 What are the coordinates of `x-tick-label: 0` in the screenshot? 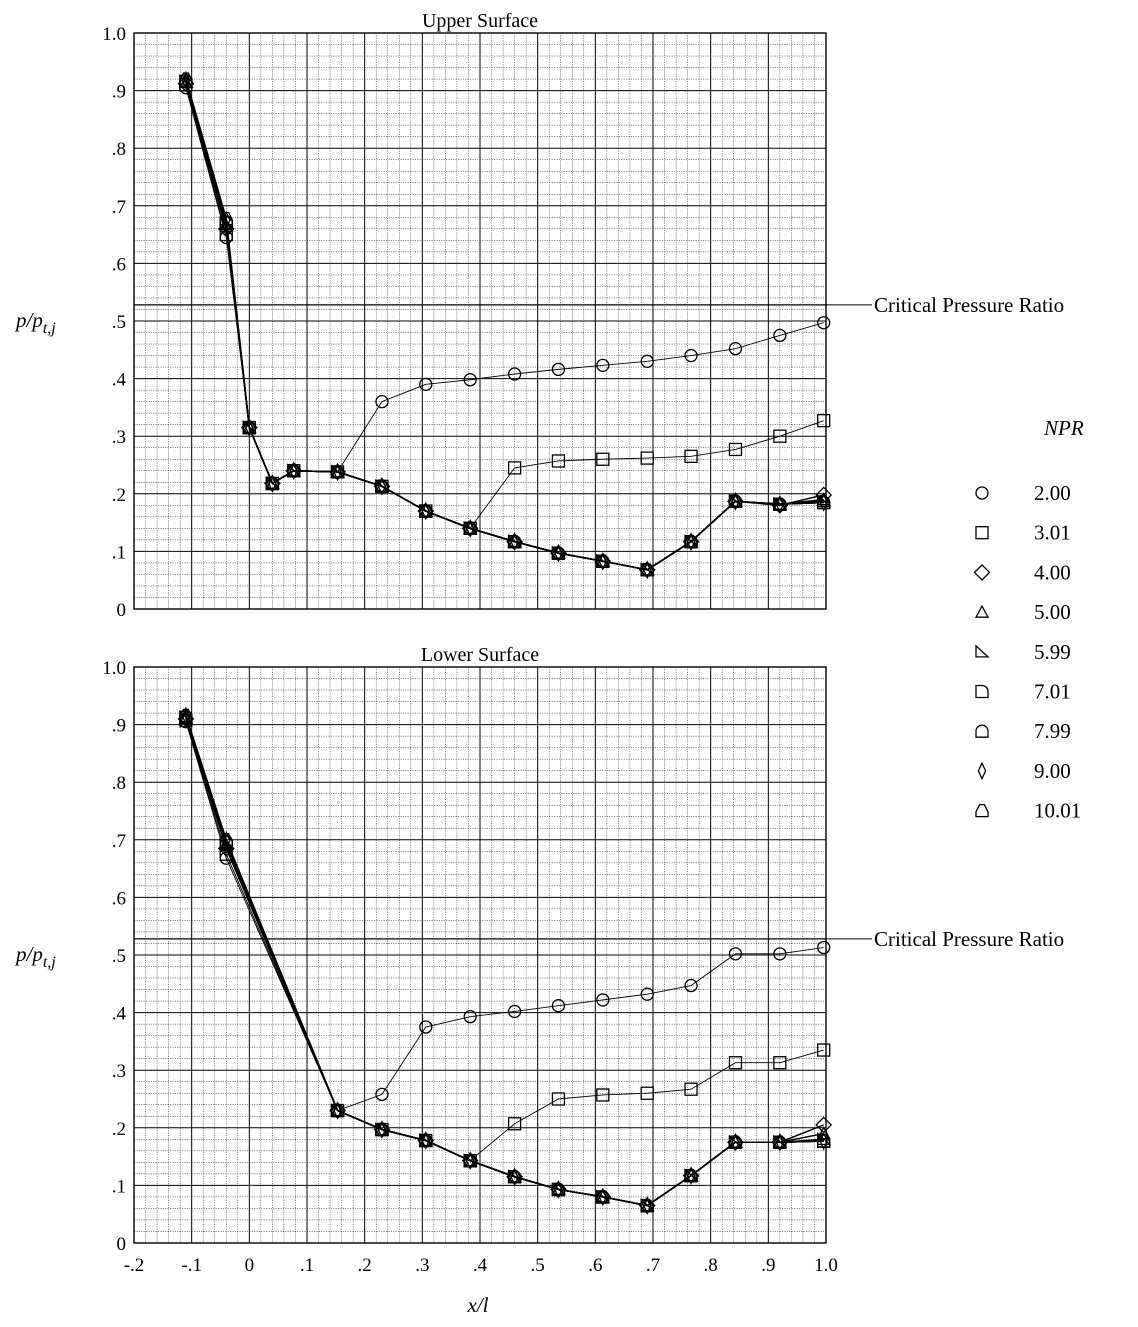 It's located at (250, 1265).